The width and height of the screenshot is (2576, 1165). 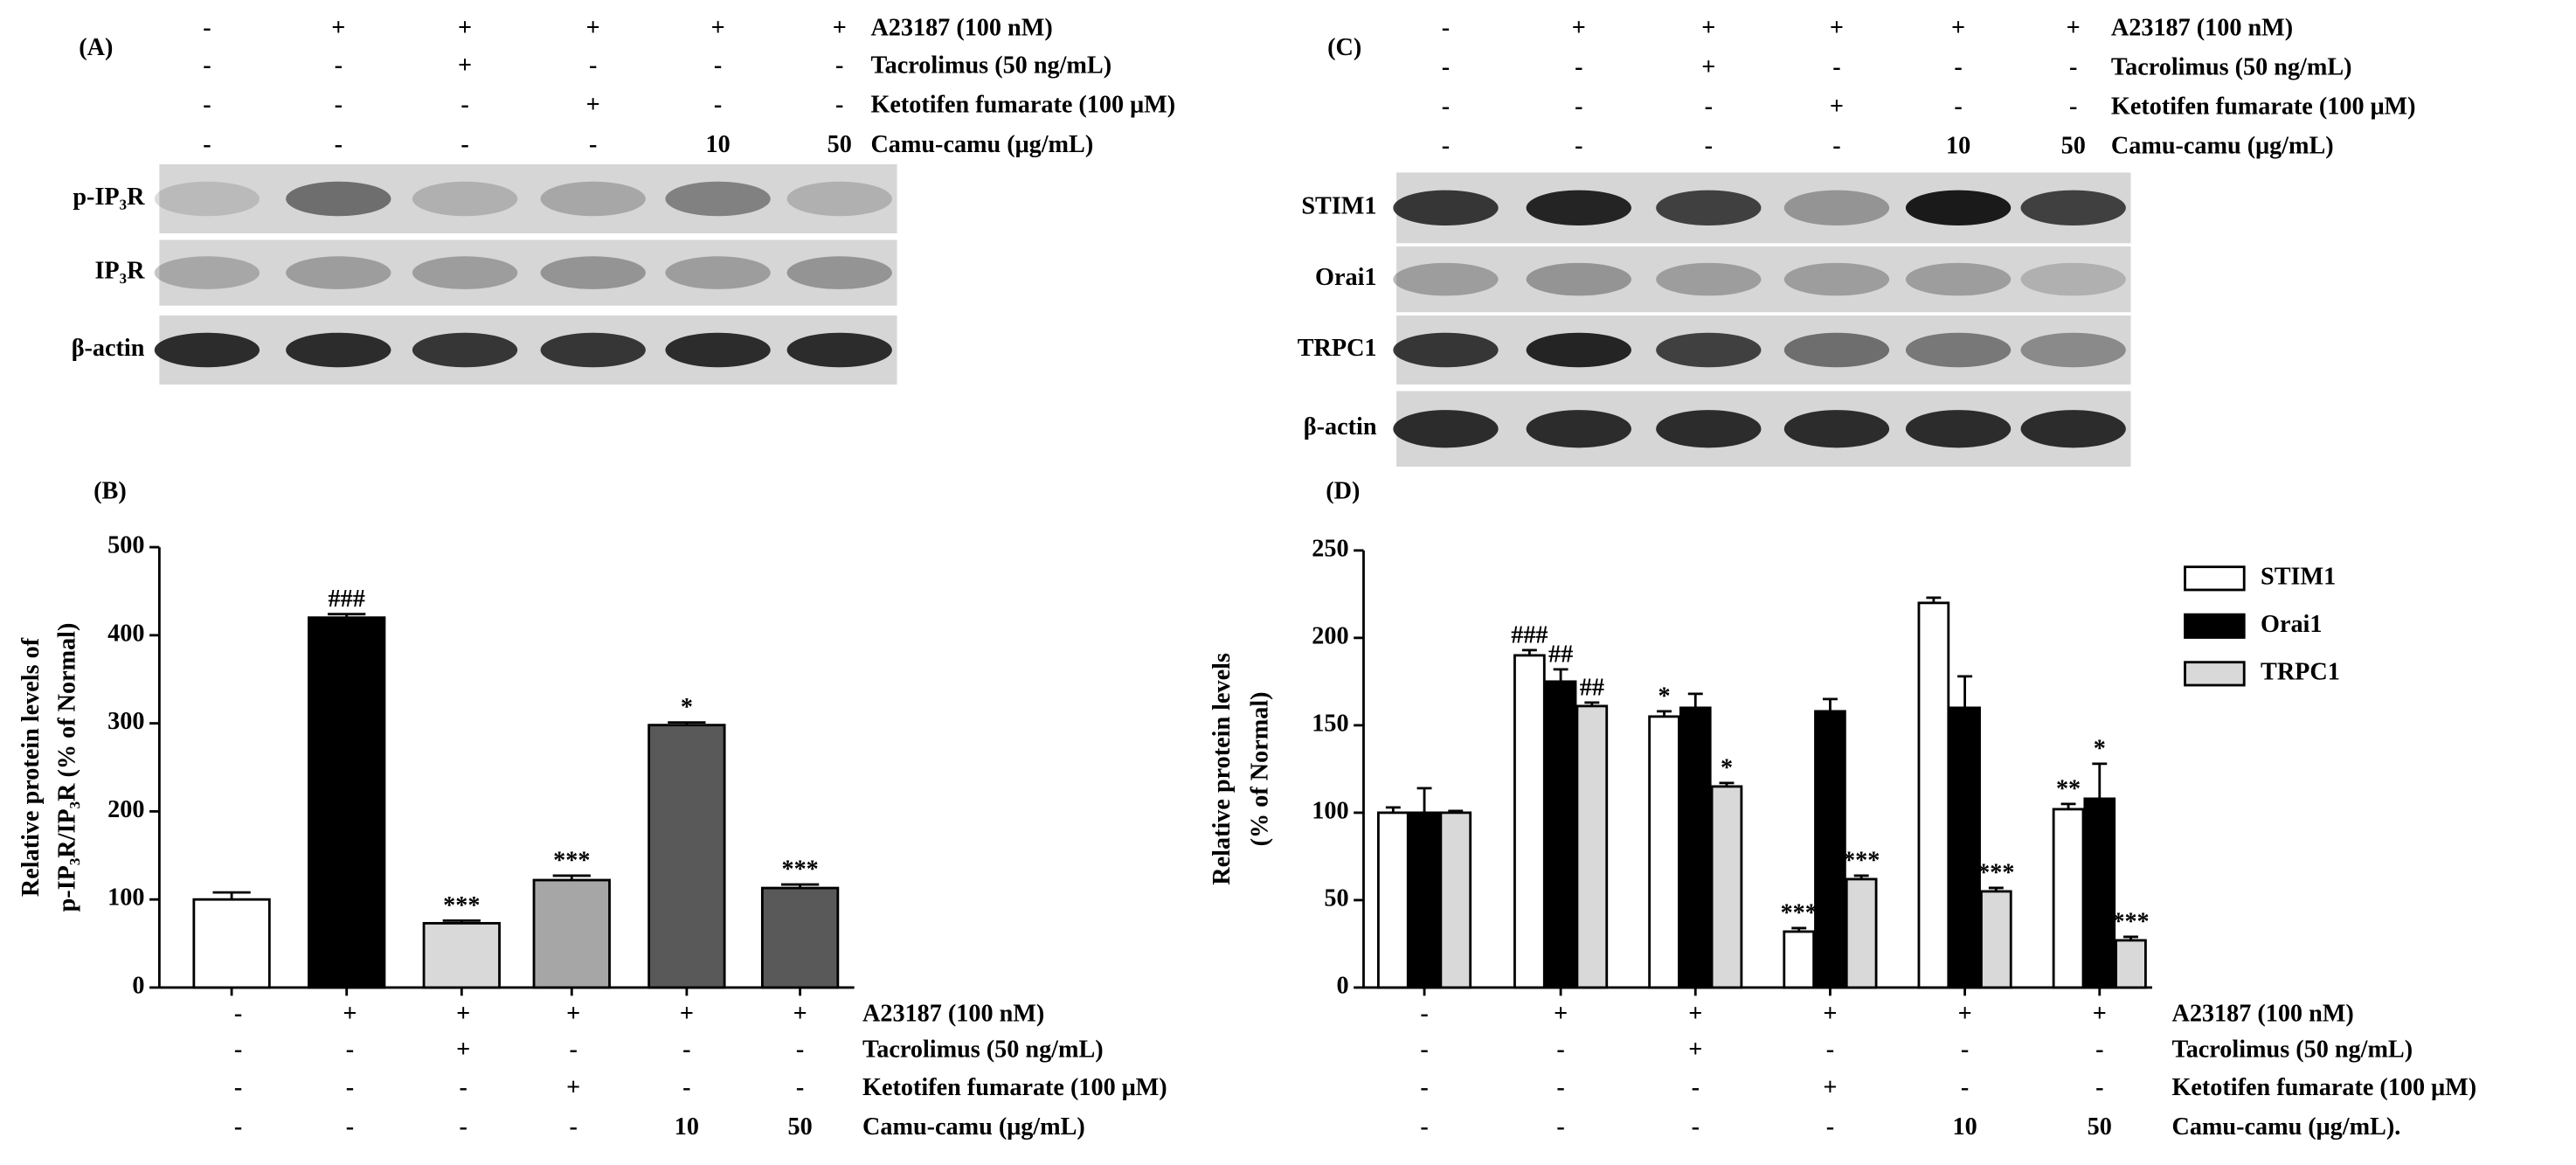 I want to click on panel-label: (D), so click(x=1343, y=491).